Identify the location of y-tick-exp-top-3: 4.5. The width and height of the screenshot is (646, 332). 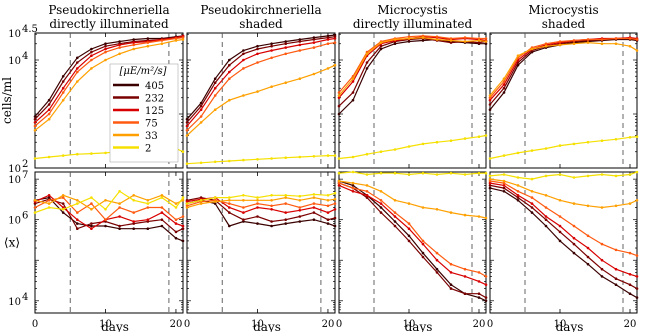
(30, 29).